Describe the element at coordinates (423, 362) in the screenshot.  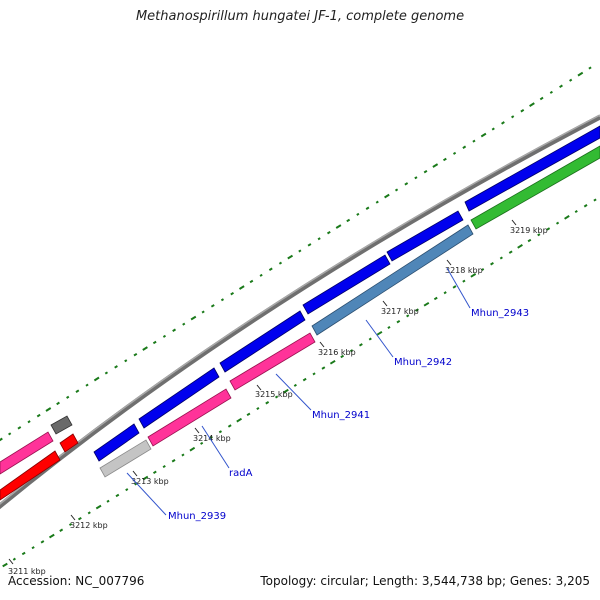
I see `gene-label-mhun-2942: Mhun_2942` at that location.